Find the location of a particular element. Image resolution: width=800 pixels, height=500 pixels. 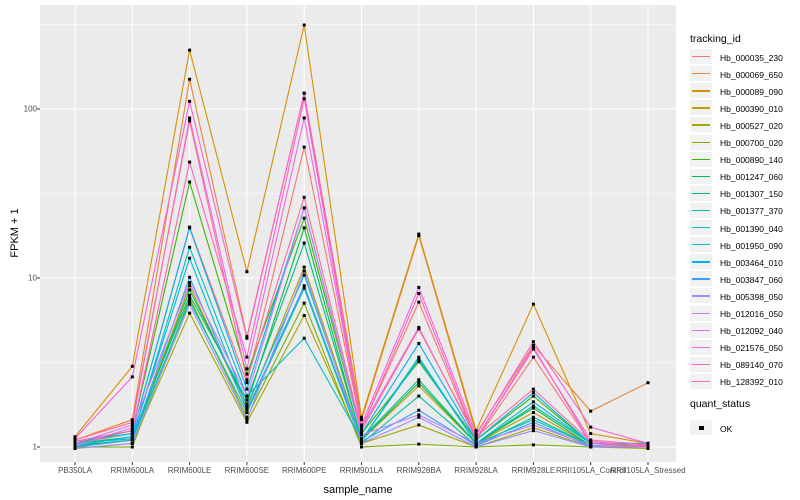

x-tick-label: RRIM600SE is located at coordinates (247, 470).